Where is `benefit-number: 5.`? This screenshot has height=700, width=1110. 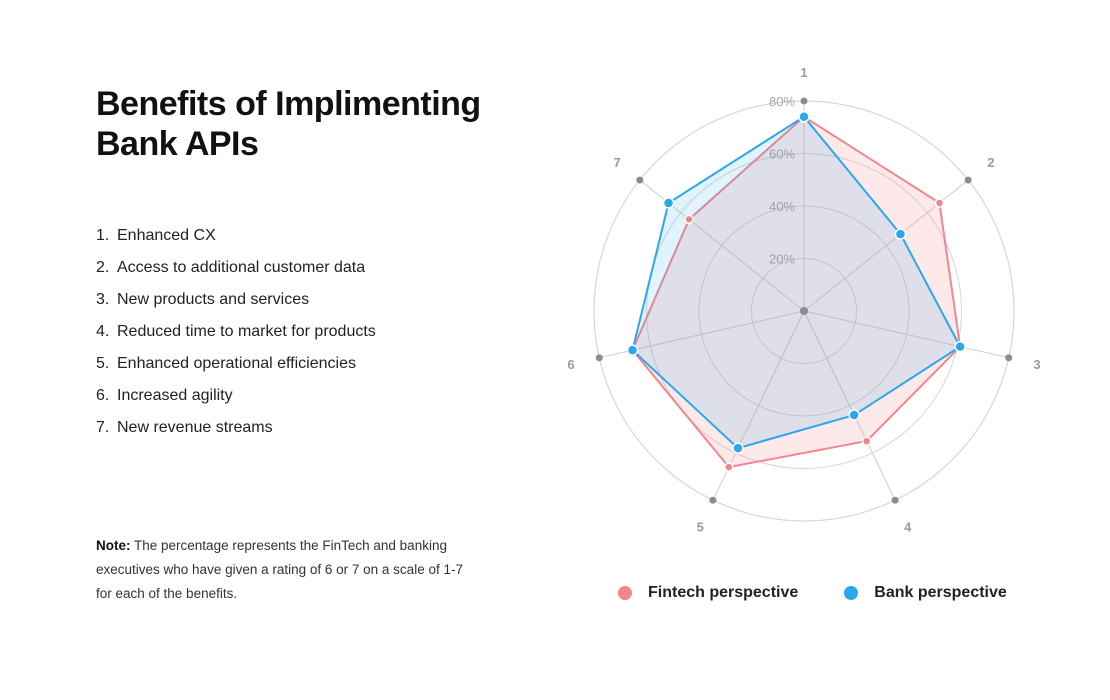 benefit-number: 5. is located at coordinates (103, 363).